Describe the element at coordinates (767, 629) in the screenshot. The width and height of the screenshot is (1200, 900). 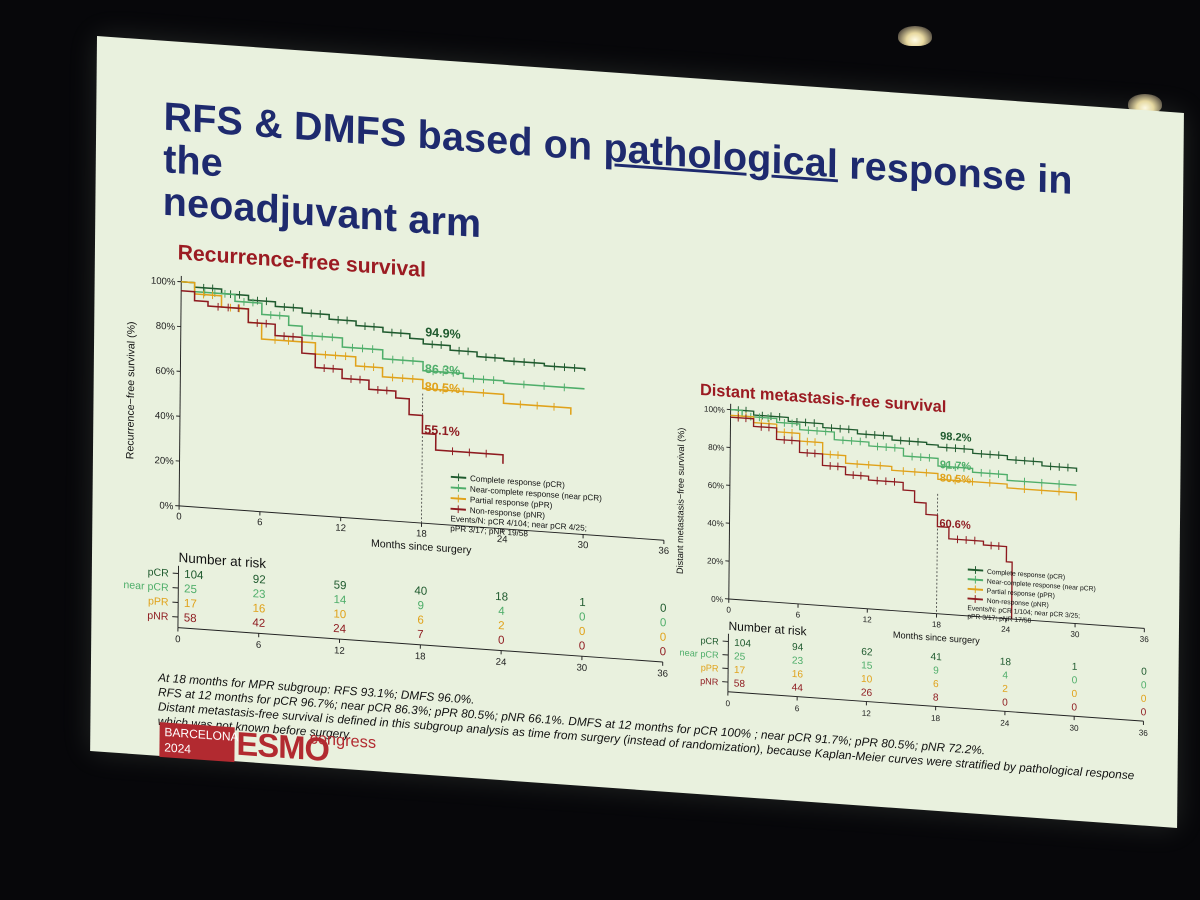
I see `risk-table-title: Number at risk` at that location.